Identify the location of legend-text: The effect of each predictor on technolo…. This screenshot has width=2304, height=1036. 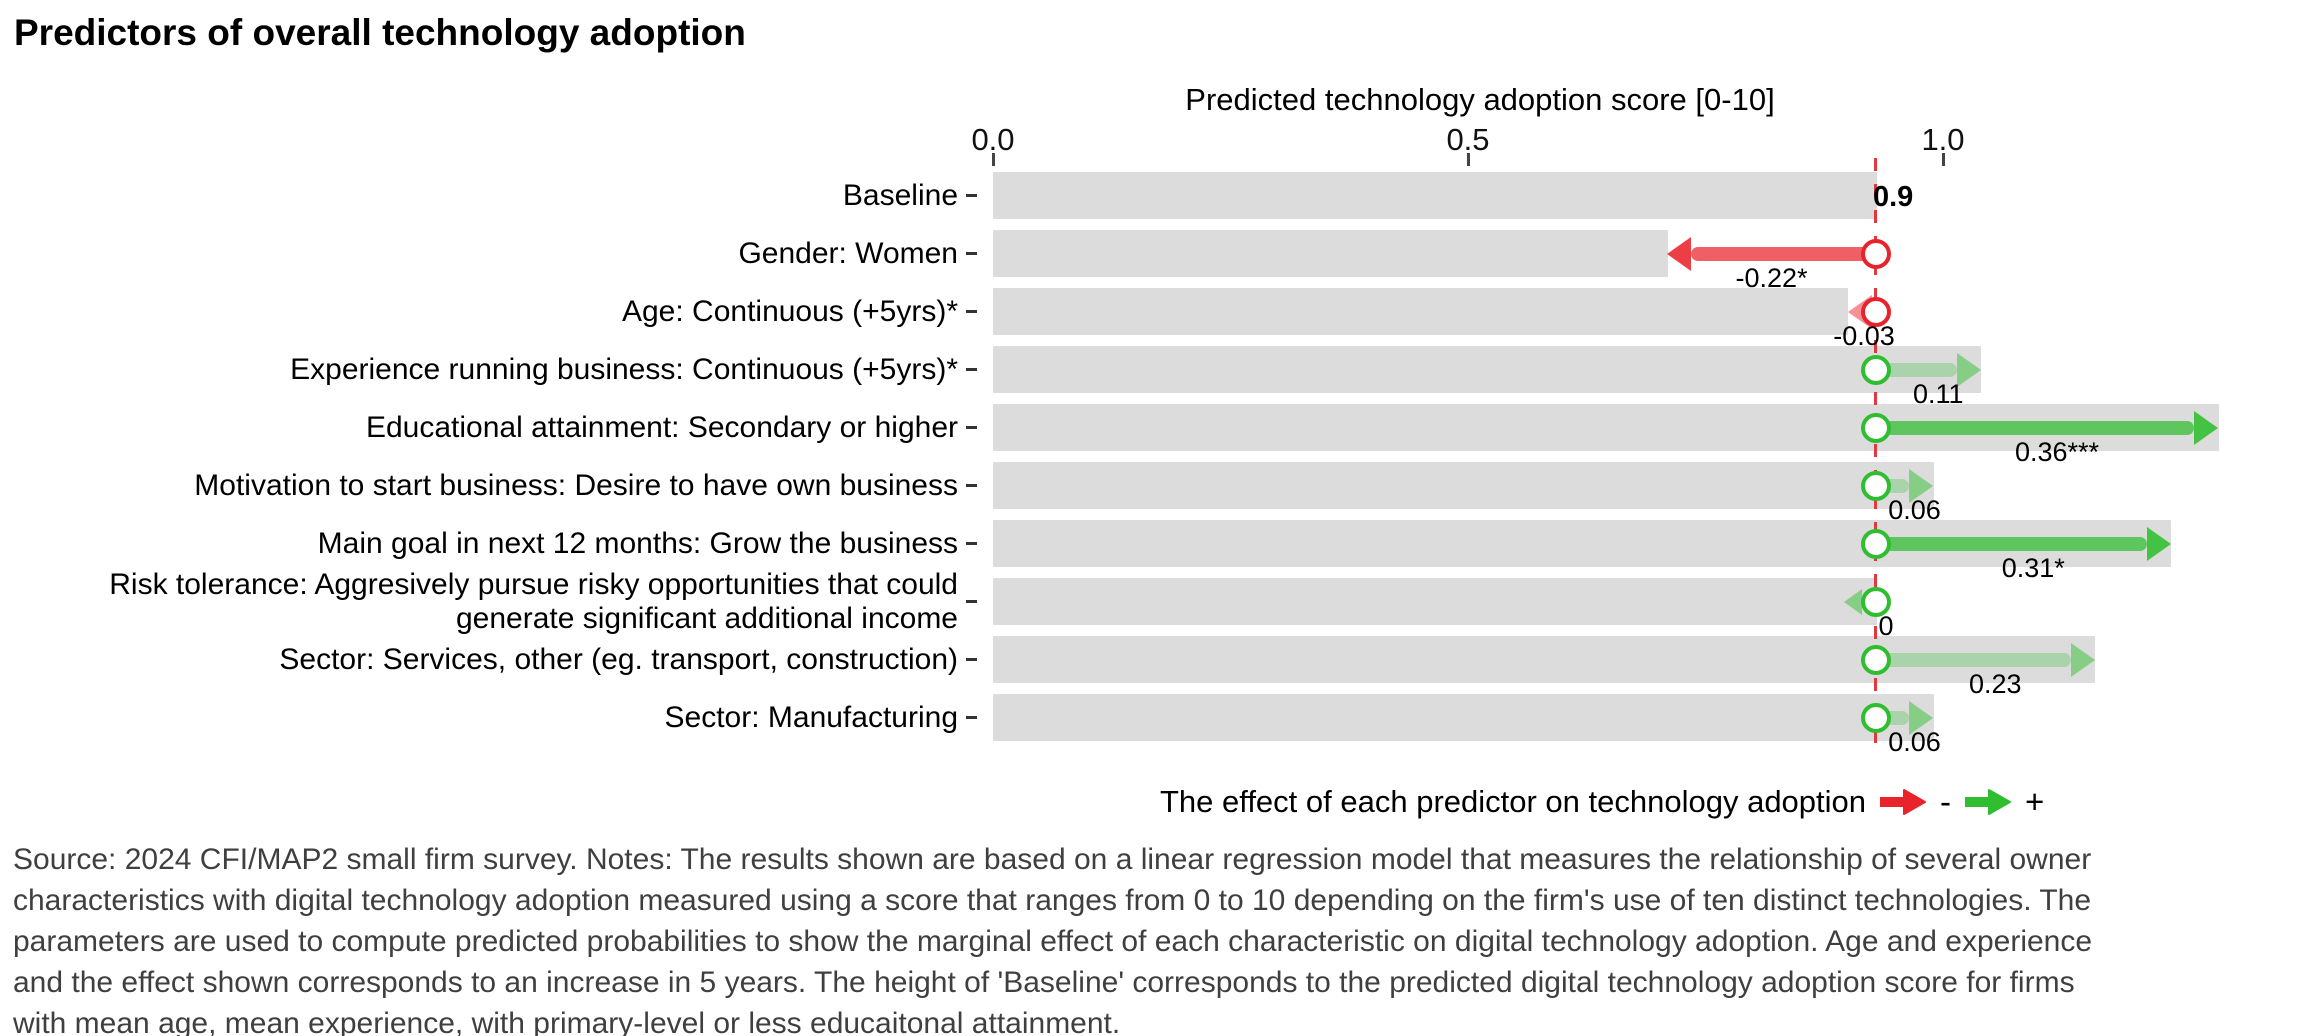
(1513, 801).